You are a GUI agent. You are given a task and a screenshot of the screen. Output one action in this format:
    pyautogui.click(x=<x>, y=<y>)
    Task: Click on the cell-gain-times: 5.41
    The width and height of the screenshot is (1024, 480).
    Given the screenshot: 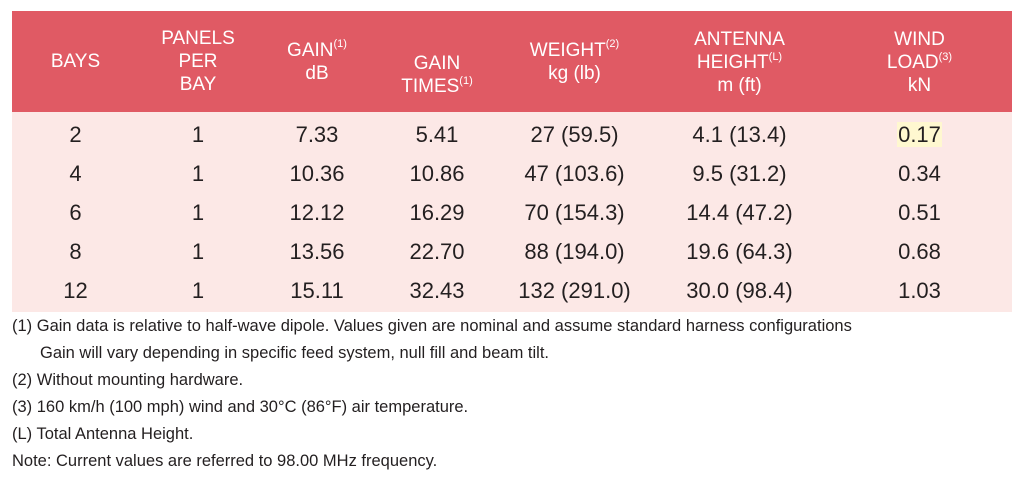 What is the action you would take?
    pyautogui.click(x=437, y=133)
    